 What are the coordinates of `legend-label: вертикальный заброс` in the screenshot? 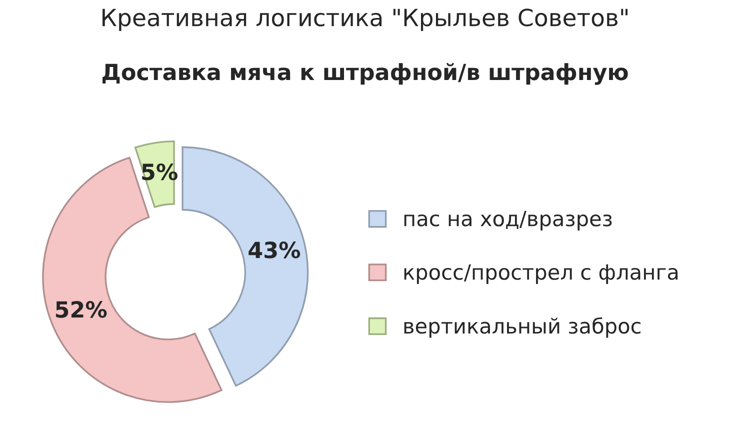 It's located at (522, 327).